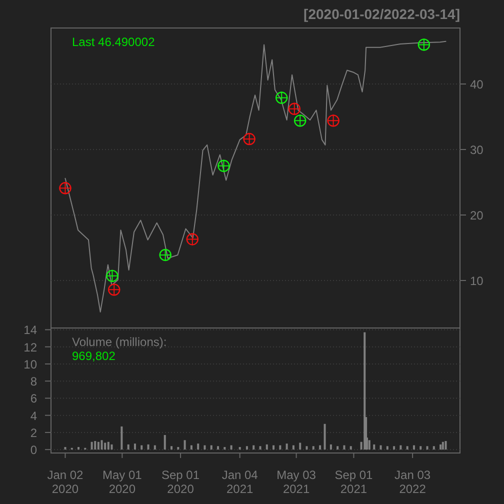  I want to click on y-tick-label: 40, so click(477, 85).